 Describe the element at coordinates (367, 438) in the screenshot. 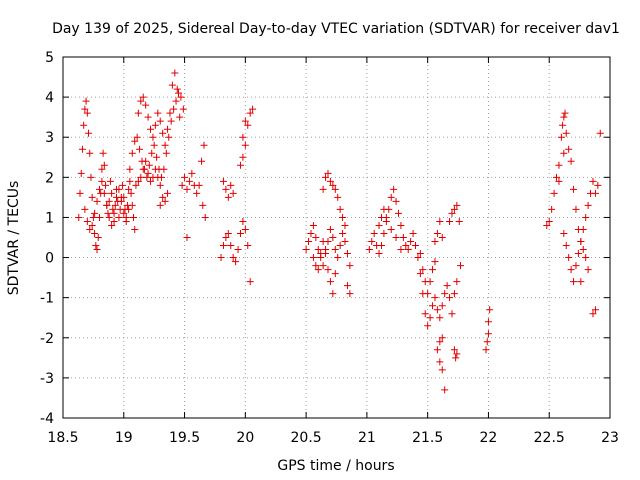

I see `x-tick-label: 21` at that location.